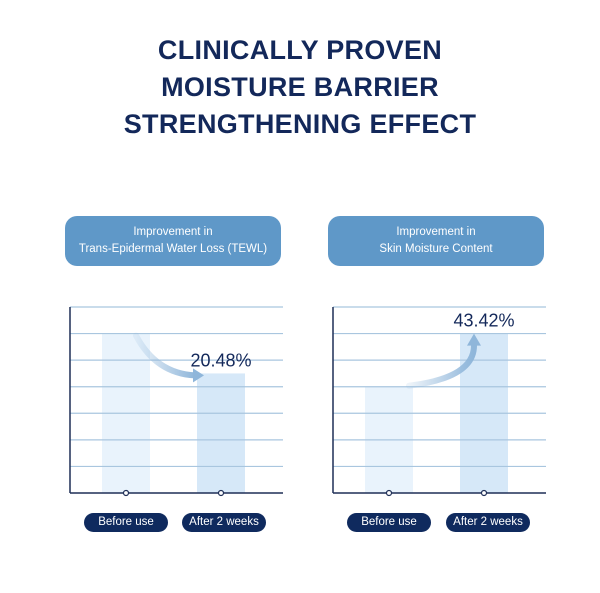  I want to click on tewl-title-line-2: Trans-Epidermal Water Loss (TEWL), so click(173, 249).